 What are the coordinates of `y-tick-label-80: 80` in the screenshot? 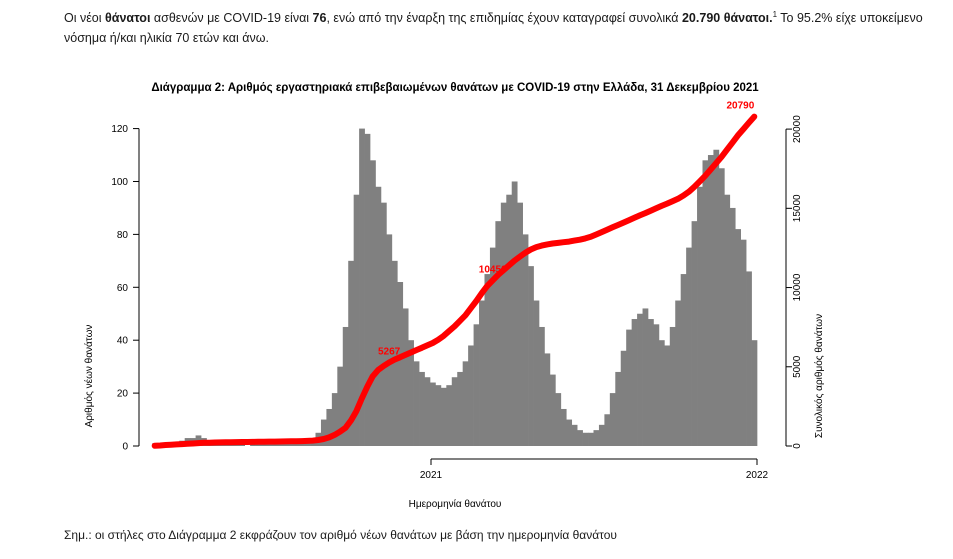 It's located at (123, 235).